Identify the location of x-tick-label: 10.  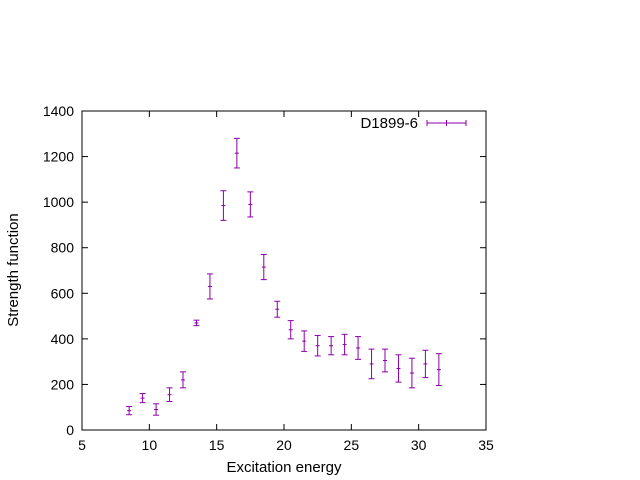
(150, 445).